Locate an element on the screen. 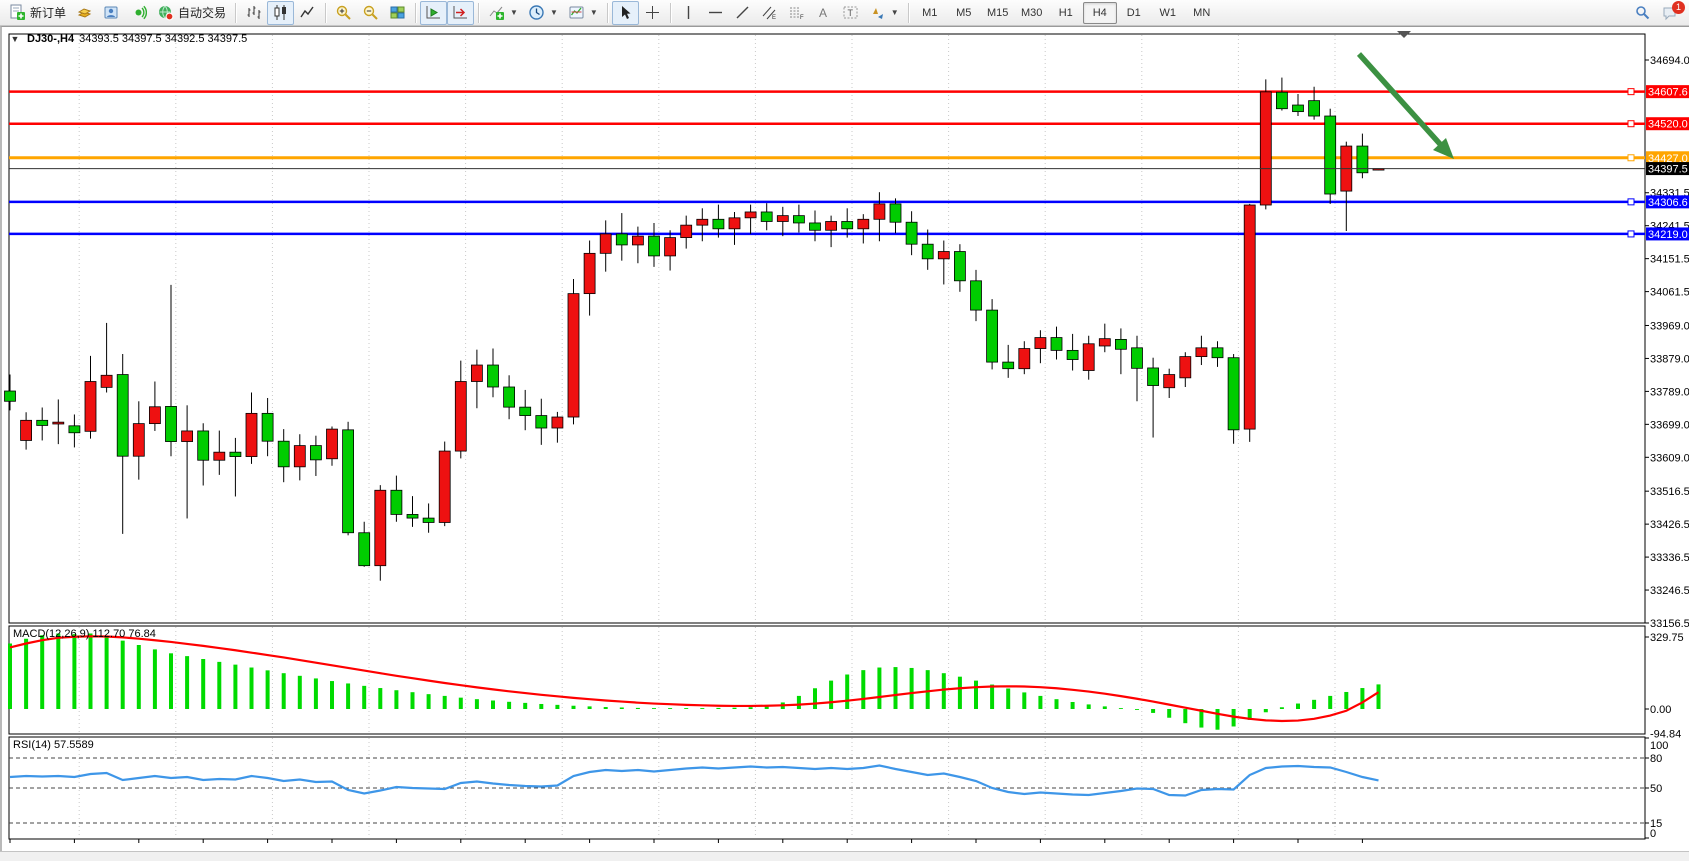 This screenshot has height=861, width=1689. chart-symbol-period: DJ30-,H4 is located at coordinates (51, 39).